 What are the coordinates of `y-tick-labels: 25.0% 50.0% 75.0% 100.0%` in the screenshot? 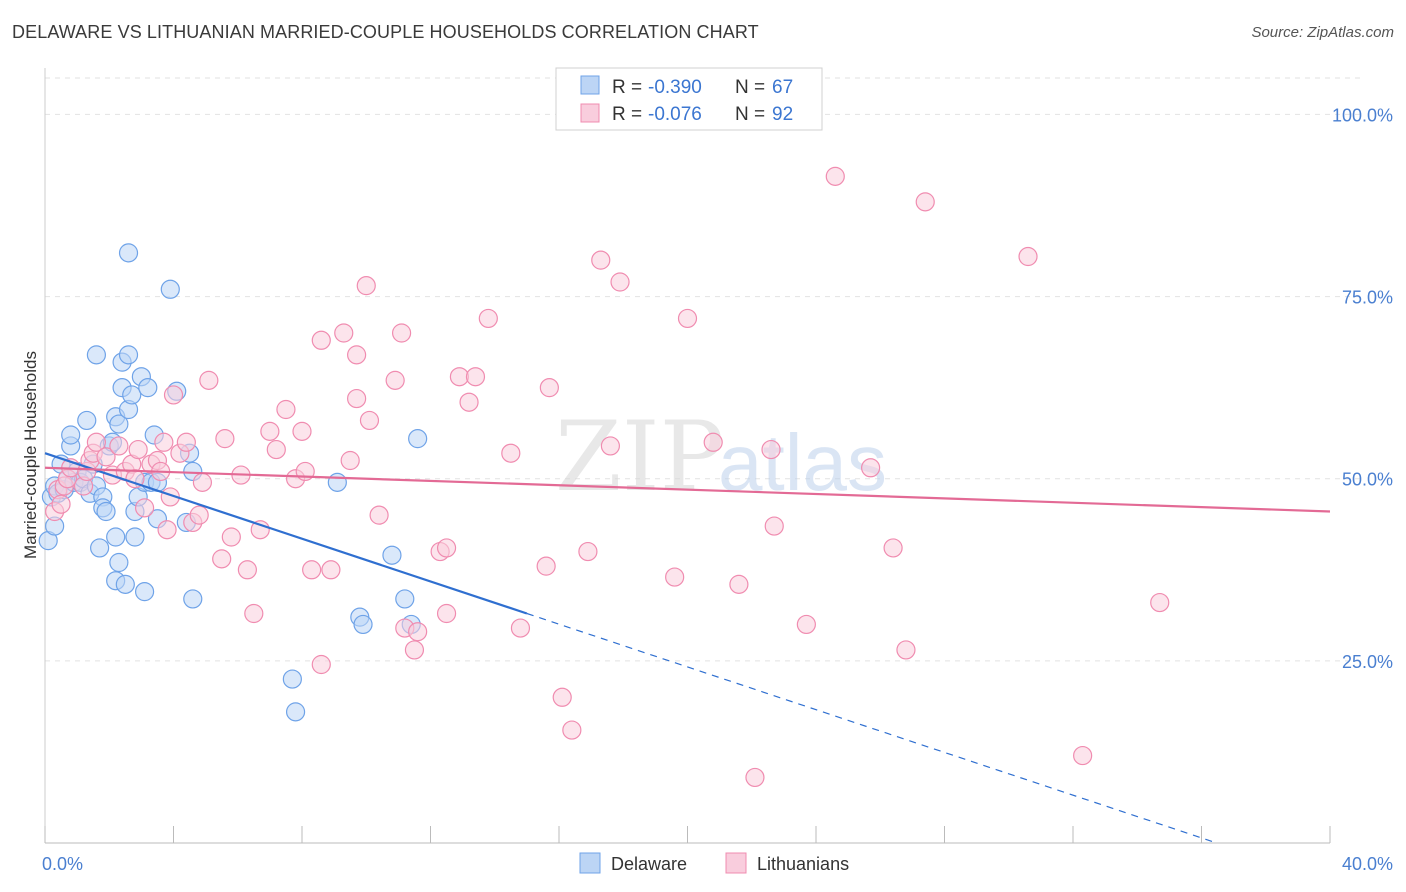 It's located at (1362, 388).